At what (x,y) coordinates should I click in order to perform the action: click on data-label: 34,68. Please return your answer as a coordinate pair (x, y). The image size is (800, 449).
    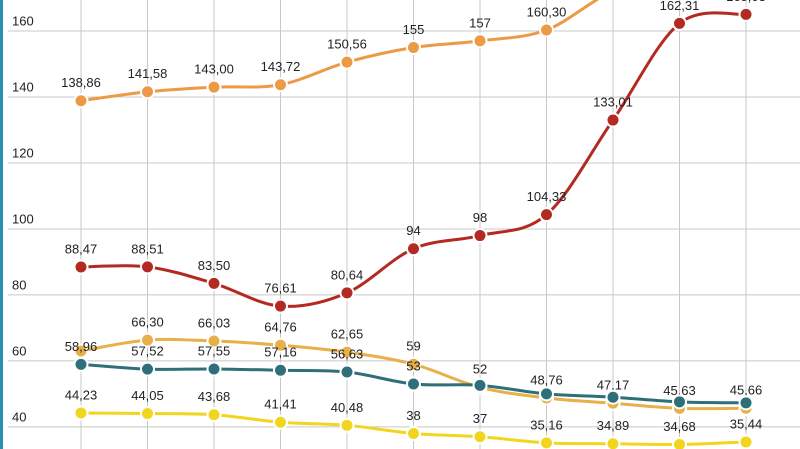
    Looking at the image, I should click on (679, 426).